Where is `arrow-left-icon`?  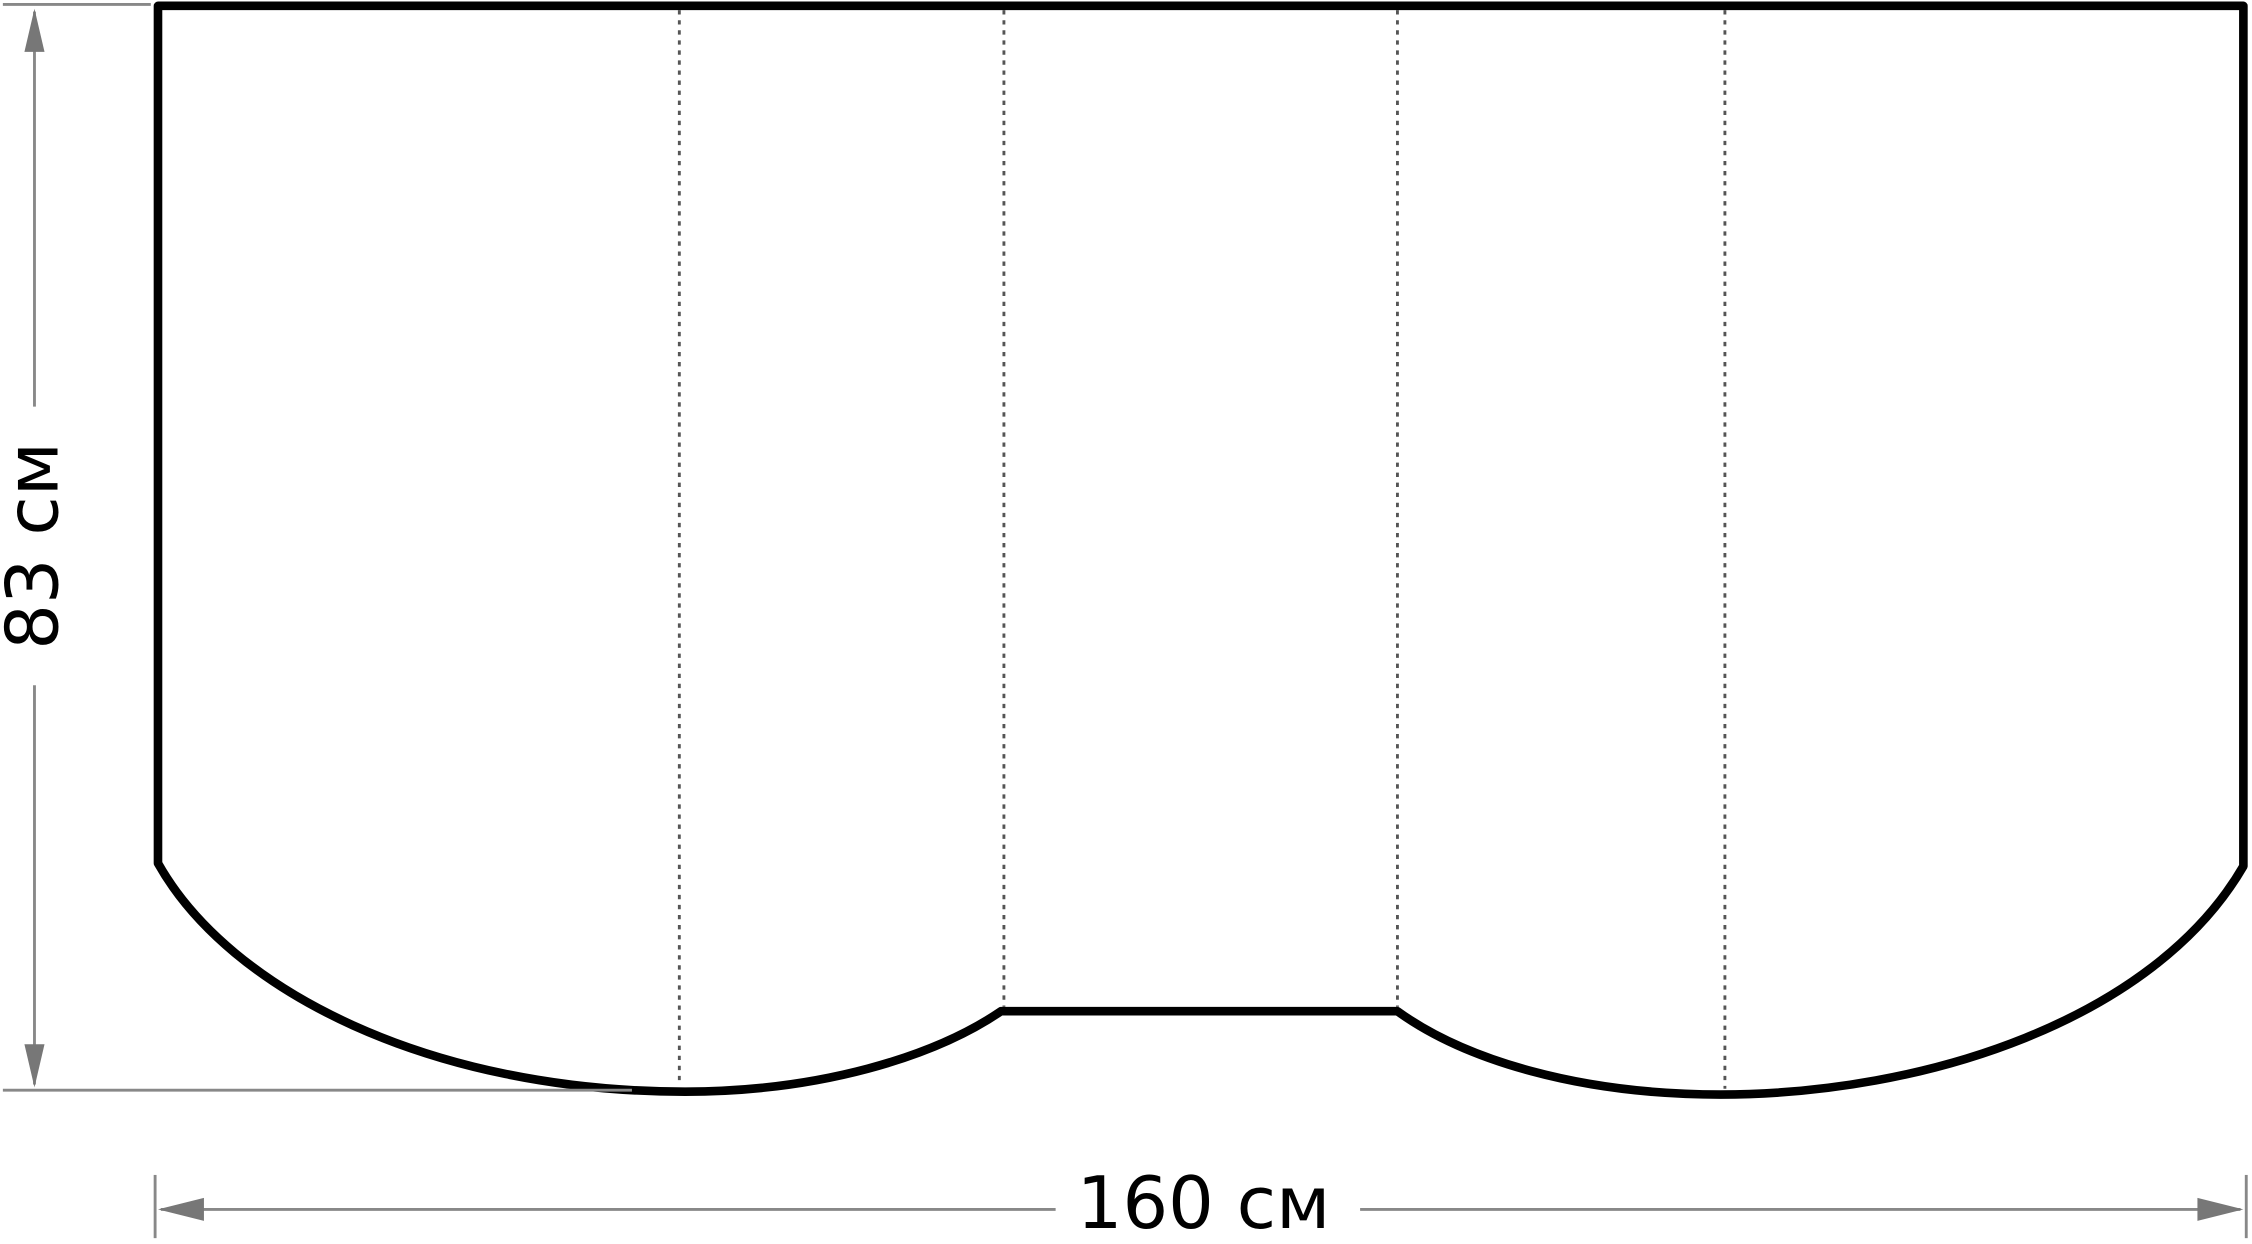
arrow-left-icon is located at coordinates (180, 1209).